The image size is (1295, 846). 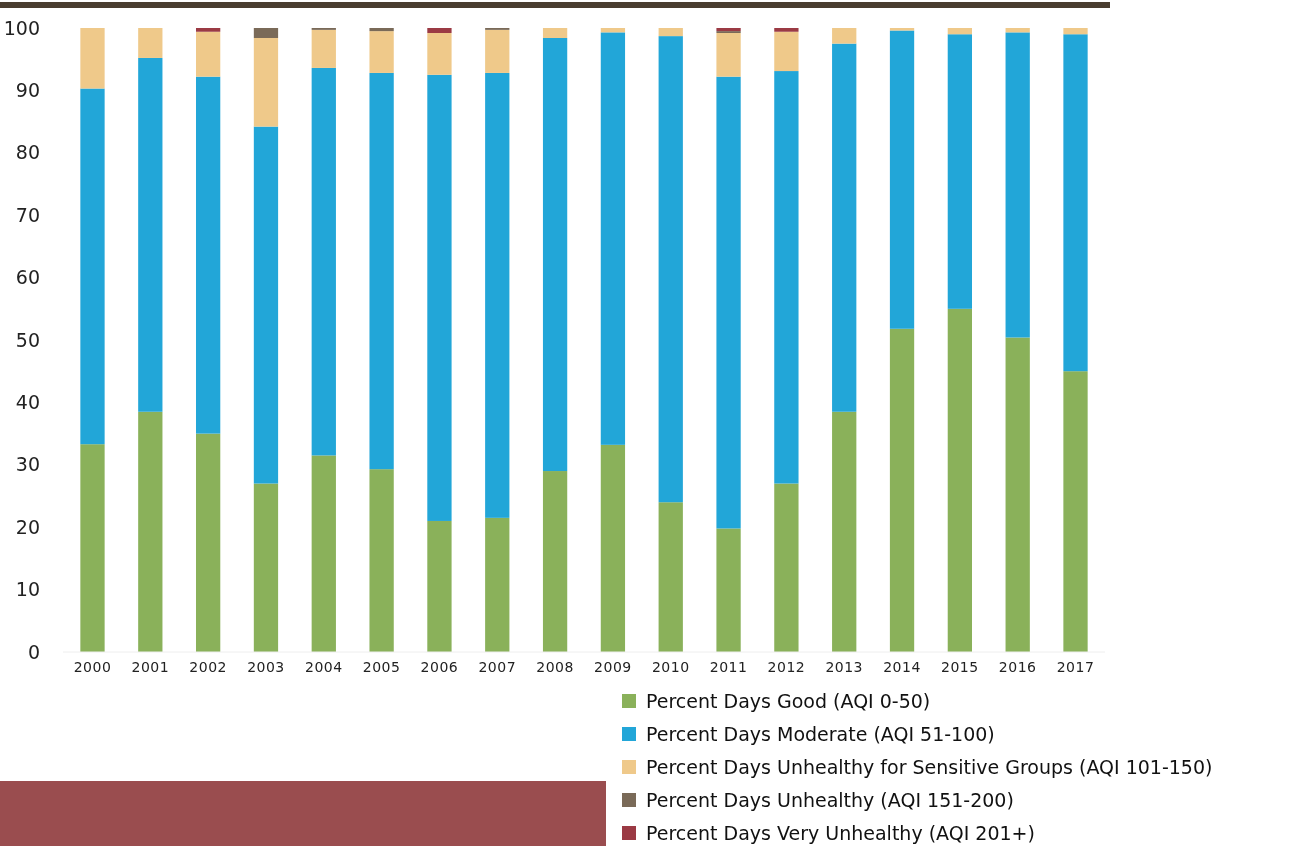 What do you see at coordinates (27, 152) in the screenshot?
I see `y-tick-label: 80` at bounding box center [27, 152].